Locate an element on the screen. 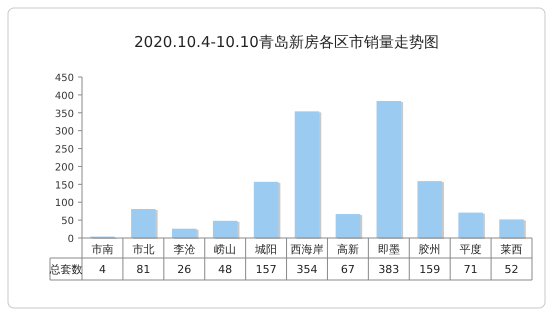 Image resolution: width=553 pixels, height=322 pixels. data-label: 4 is located at coordinates (102, 269).